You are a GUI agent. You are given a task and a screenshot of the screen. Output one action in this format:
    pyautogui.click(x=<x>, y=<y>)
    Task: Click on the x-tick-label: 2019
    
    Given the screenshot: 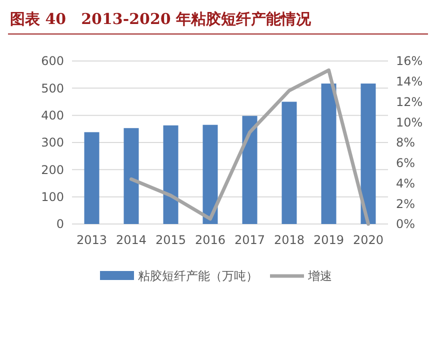 What is the action you would take?
    pyautogui.click(x=328, y=240)
    